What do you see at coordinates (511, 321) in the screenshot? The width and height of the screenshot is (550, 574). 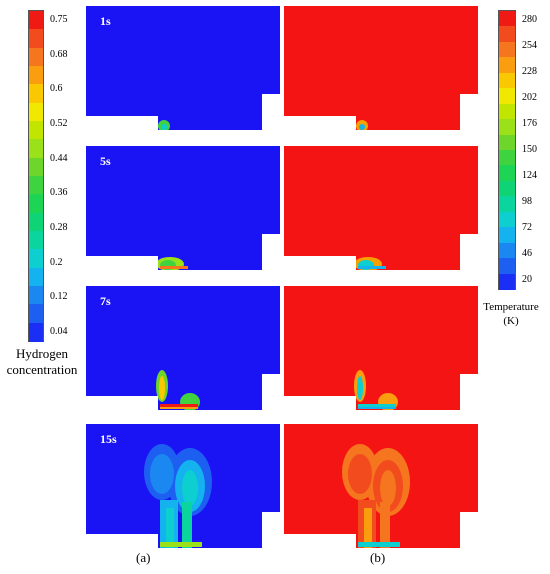 I see `temperature-title-line2: (K)` at bounding box center [511, 321].